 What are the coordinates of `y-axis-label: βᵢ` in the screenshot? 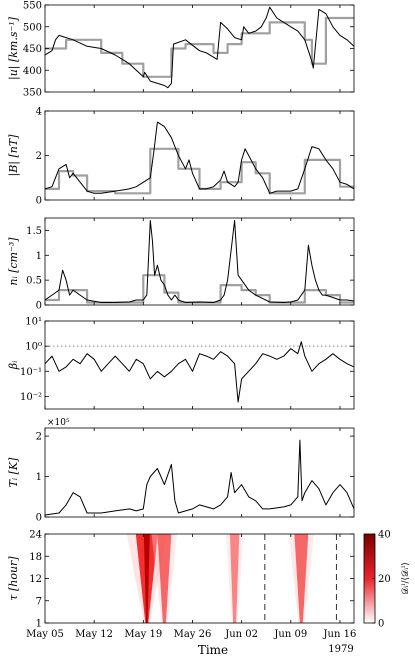 It's located at (13, 366).